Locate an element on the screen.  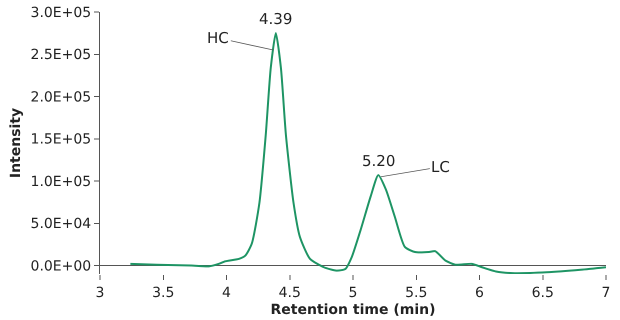
x-tick-label: 6 is located at coordinates (479, 292).